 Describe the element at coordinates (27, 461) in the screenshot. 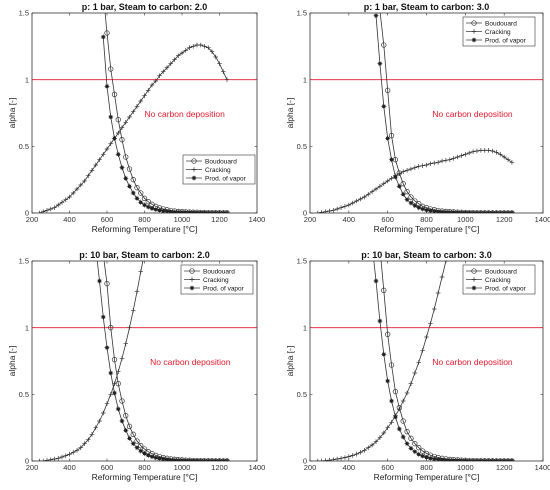

I see `y-tick-label: 0` at that location.